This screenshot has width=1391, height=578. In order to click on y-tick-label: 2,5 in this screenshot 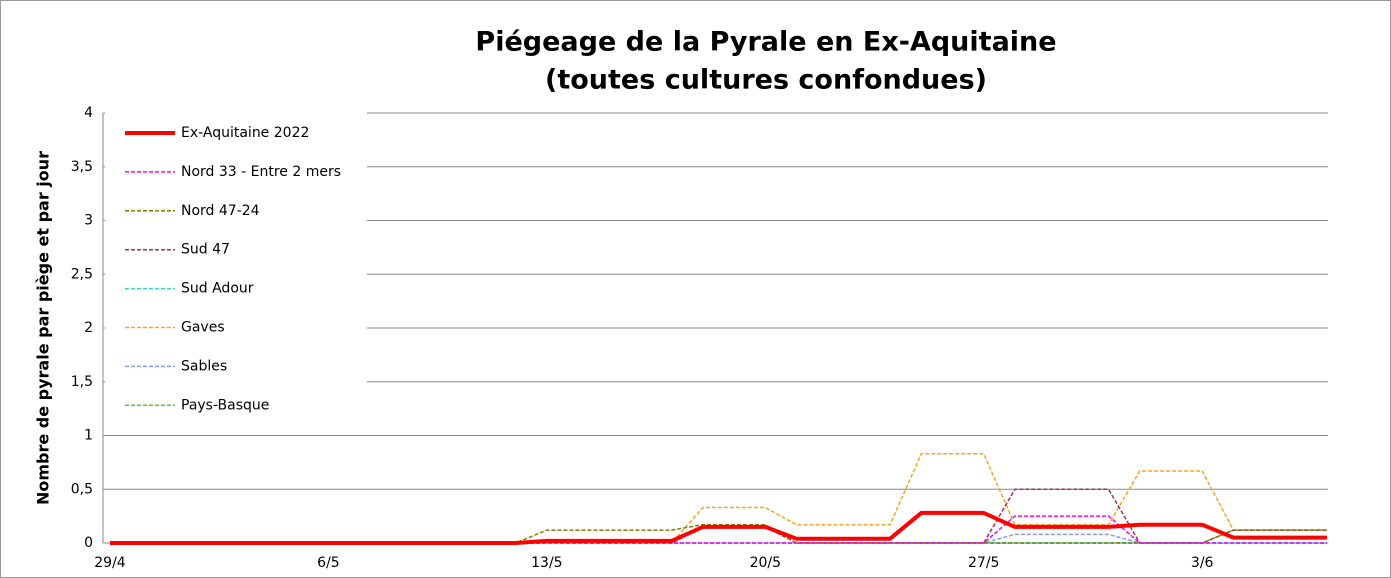, I will do `click(82, 274)`.